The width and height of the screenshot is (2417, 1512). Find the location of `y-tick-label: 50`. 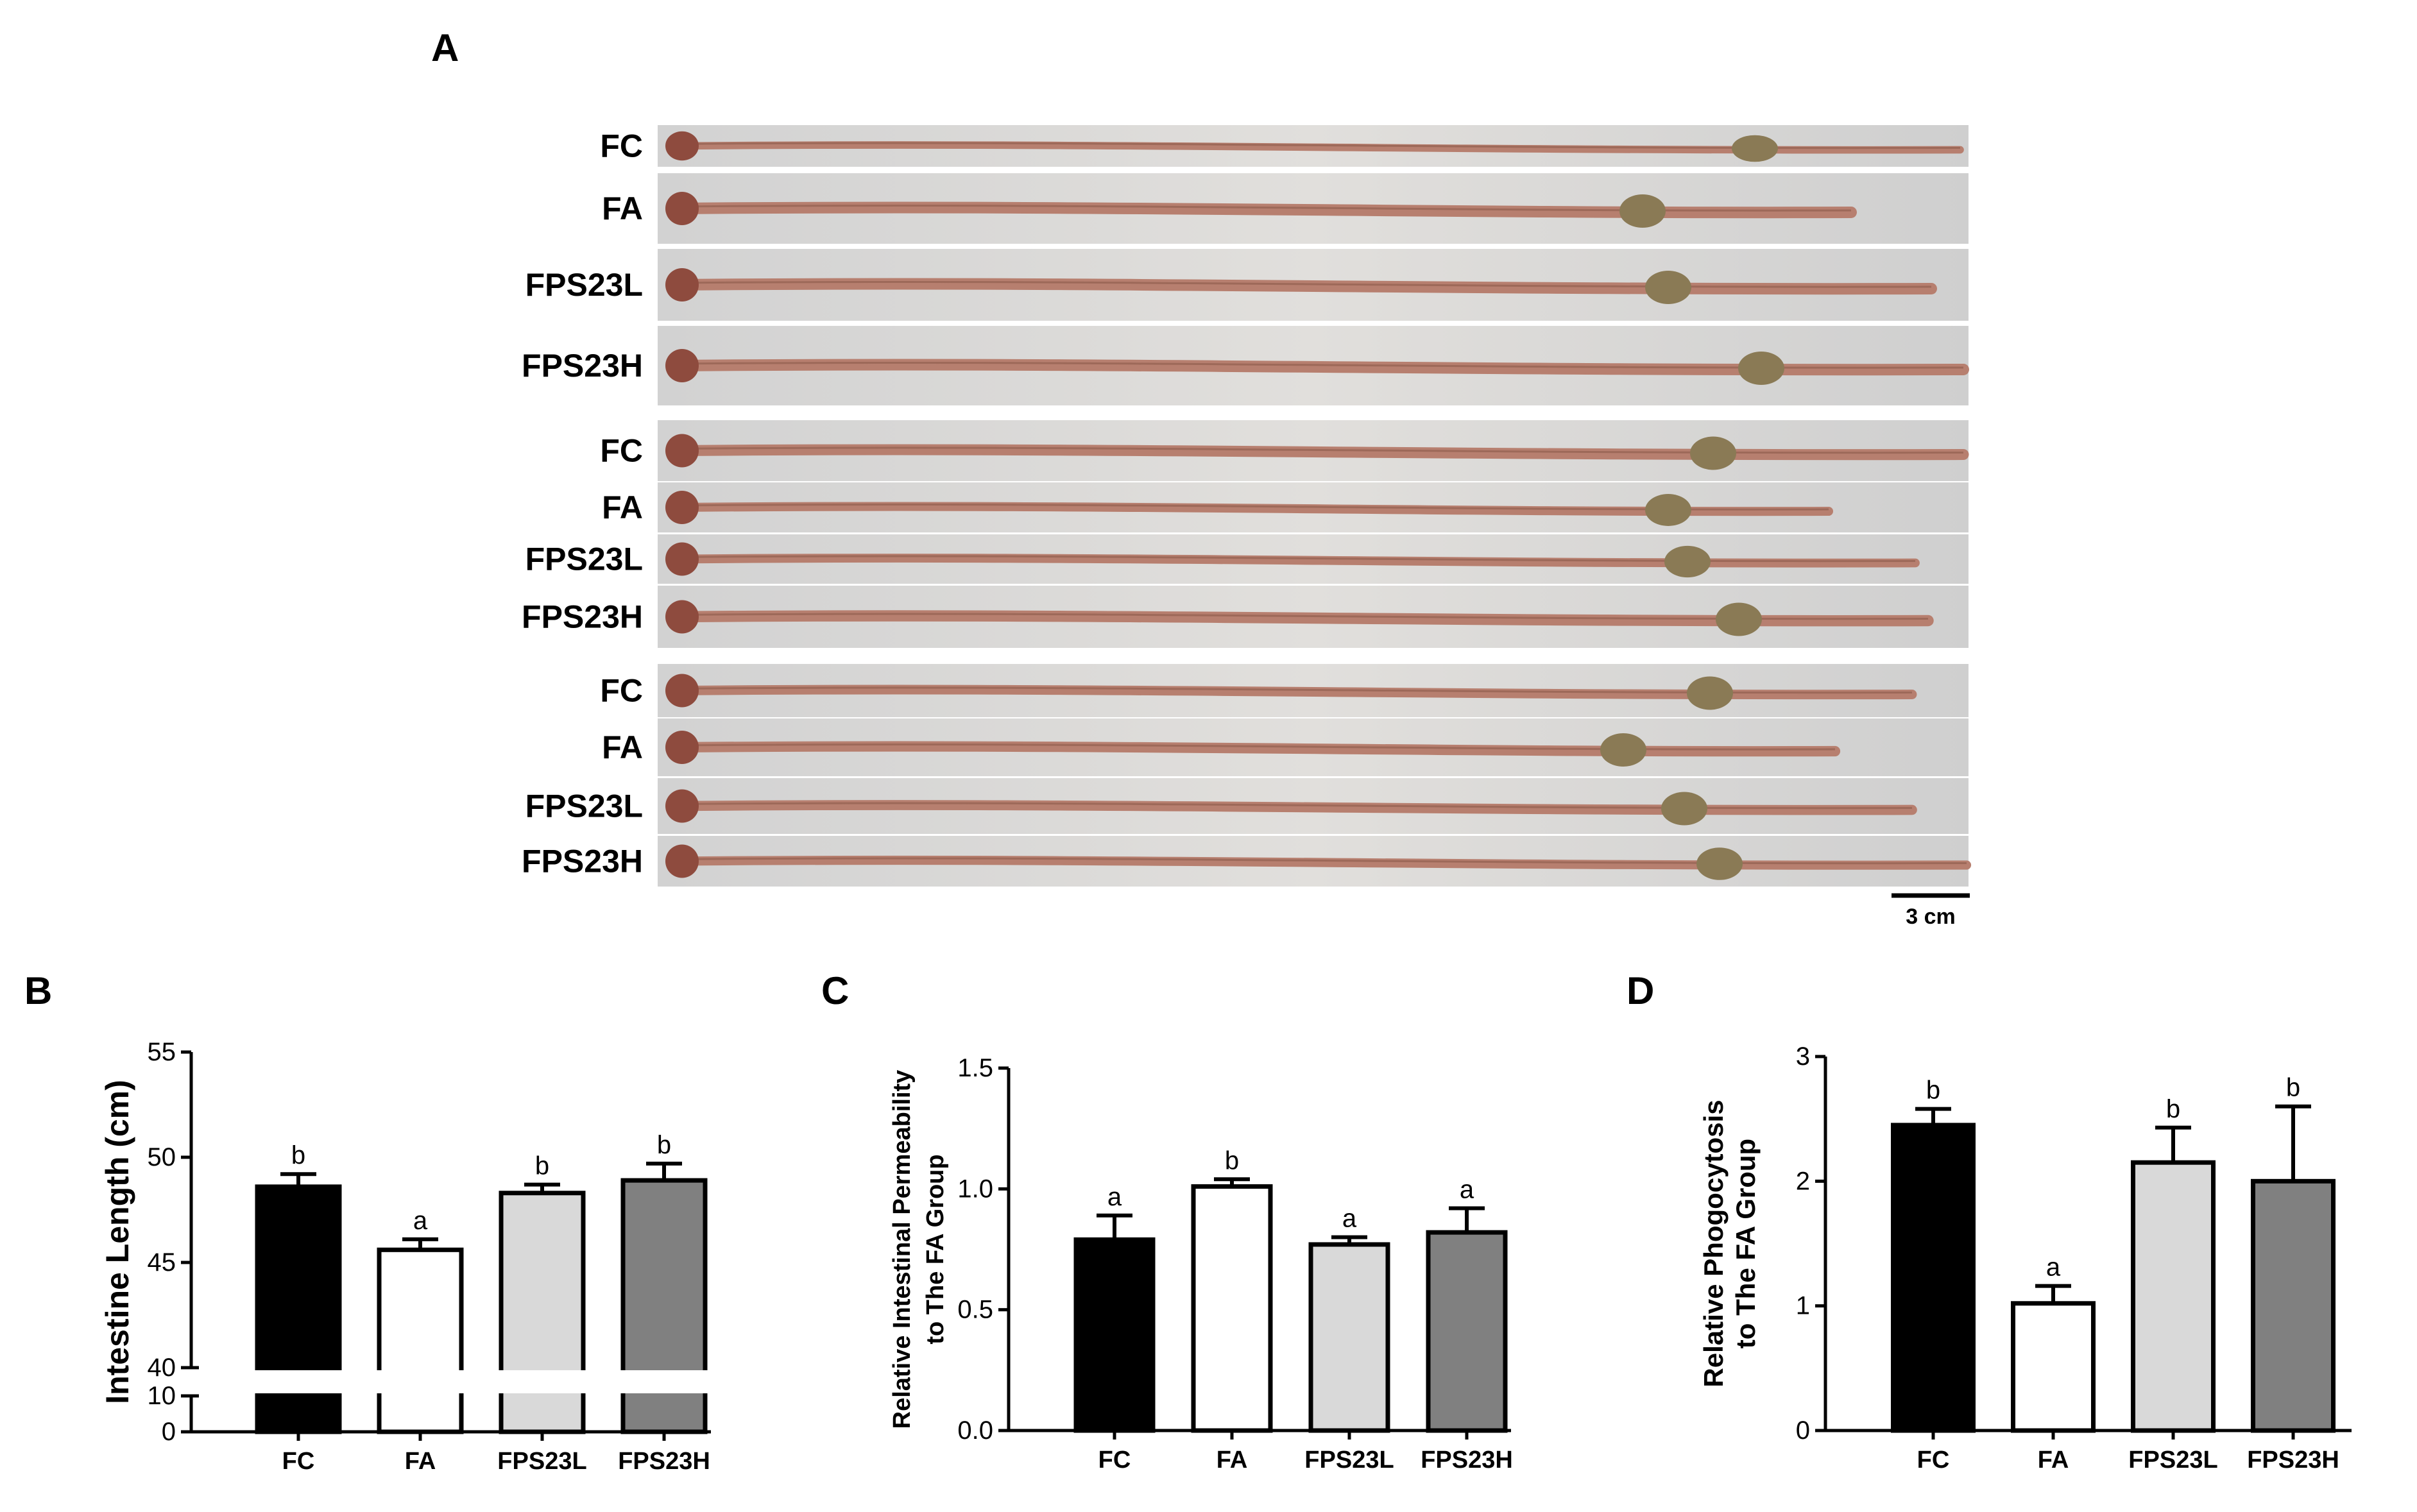

y-tick-label: 50 is located at coordinates (162, 1157).